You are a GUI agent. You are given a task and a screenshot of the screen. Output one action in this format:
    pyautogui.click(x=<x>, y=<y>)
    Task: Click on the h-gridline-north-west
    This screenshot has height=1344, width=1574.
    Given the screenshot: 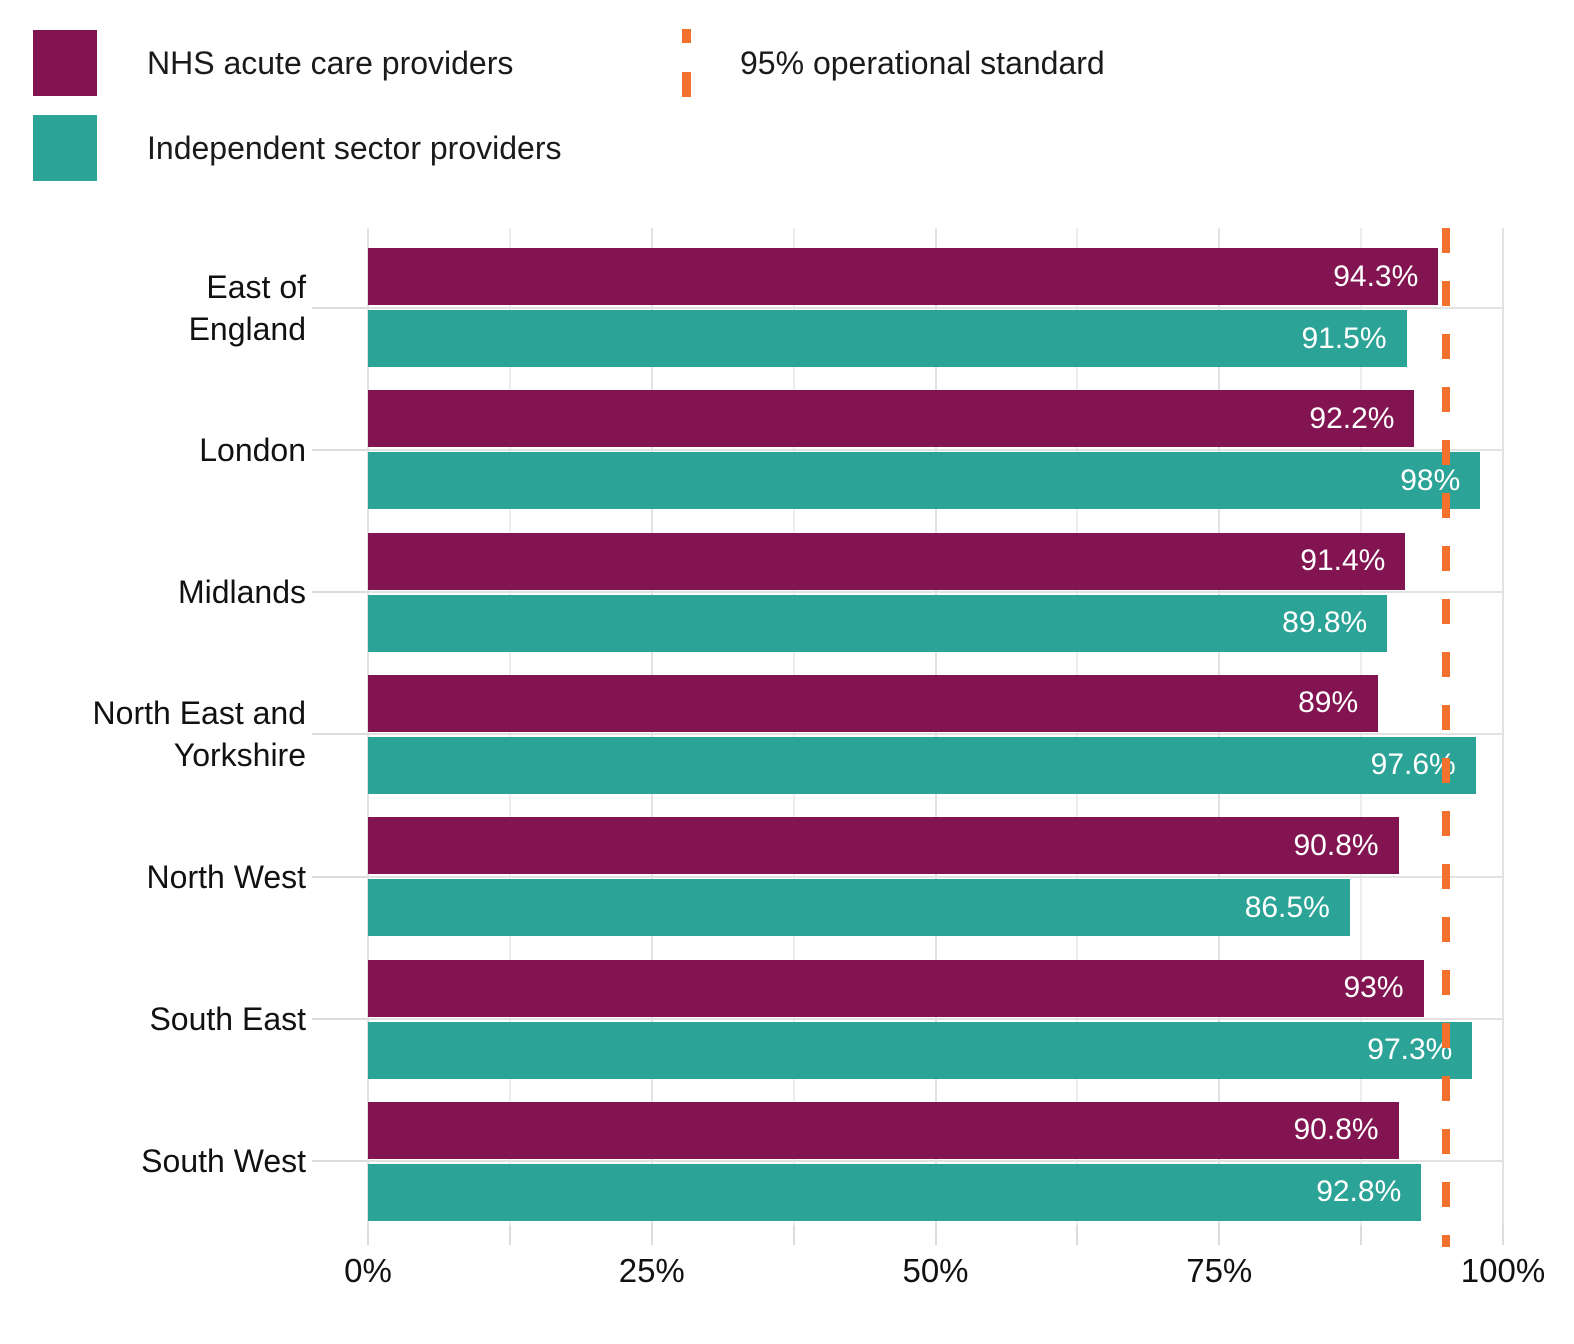 What is the action you would take?
    pyautogui.click(x=935, y=876)
    